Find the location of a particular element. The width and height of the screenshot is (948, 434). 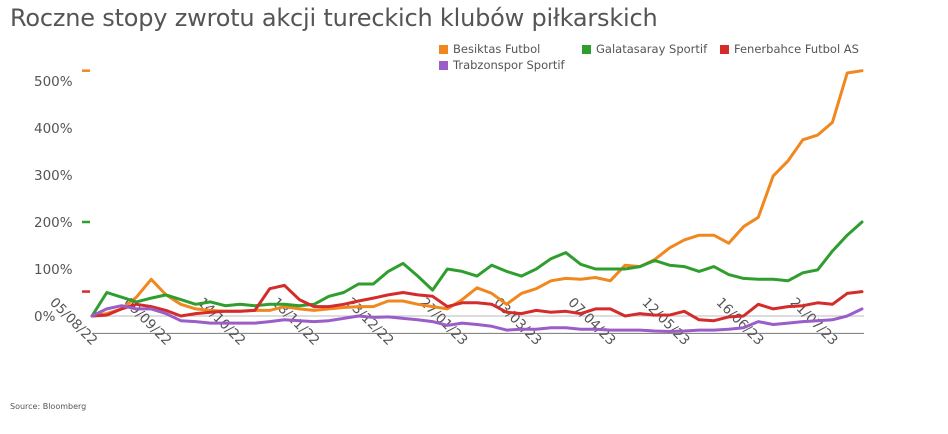

legend-label-fenerbahce: Fenerbahce Futbol AS is located at coordinates (796, 49).